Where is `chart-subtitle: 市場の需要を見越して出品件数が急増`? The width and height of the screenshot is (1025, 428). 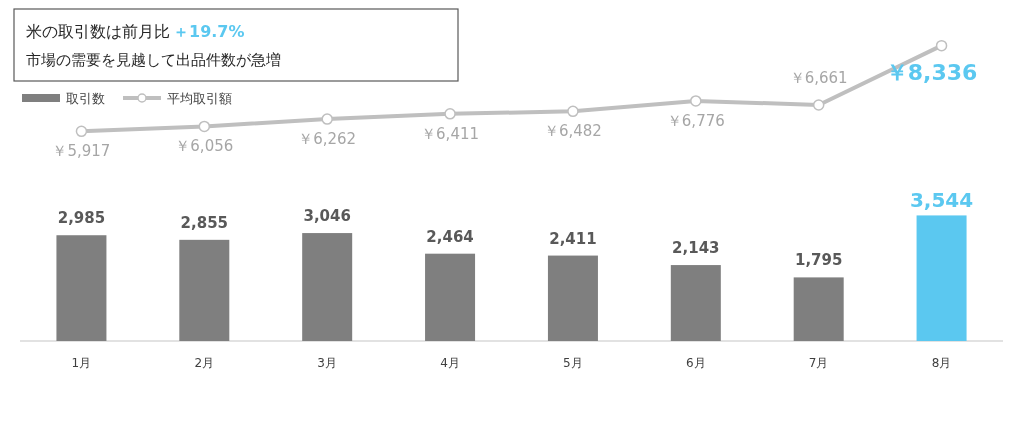 chart-subtitle: 市場の需要を見越して出品件数が急増 is located at coordinates (153, 60).